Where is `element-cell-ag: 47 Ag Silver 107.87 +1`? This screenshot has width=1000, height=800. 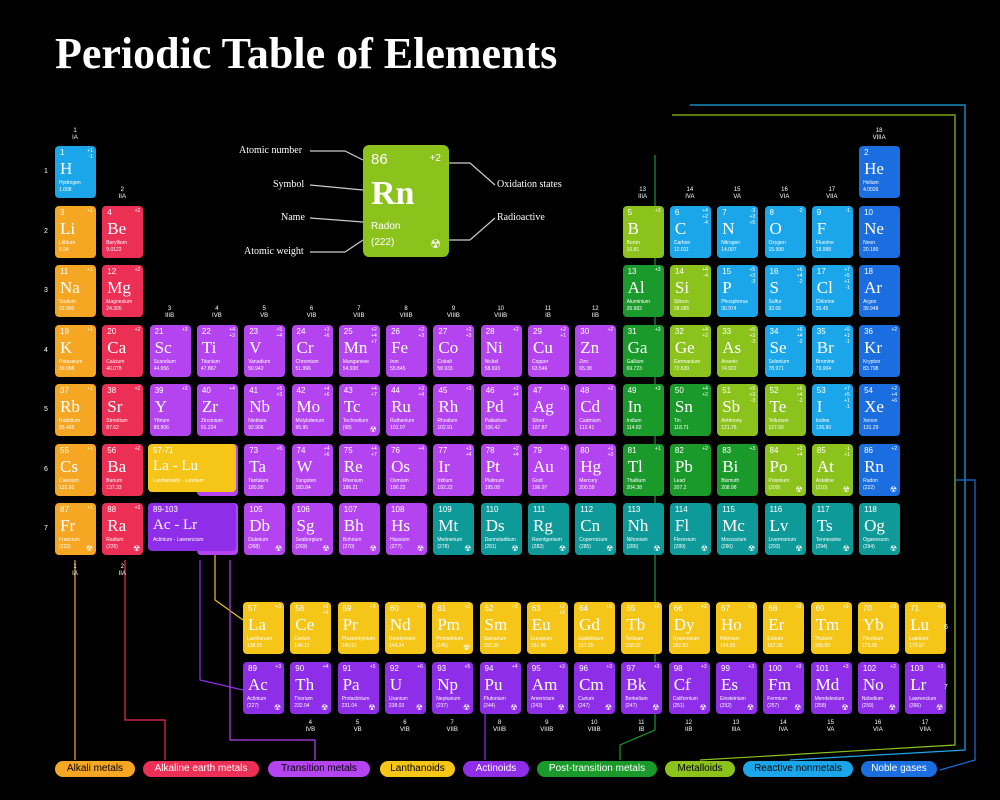
element-cell-ag: 47 Ag Silver 107.87 +1 is located at coordinates (548, 410).